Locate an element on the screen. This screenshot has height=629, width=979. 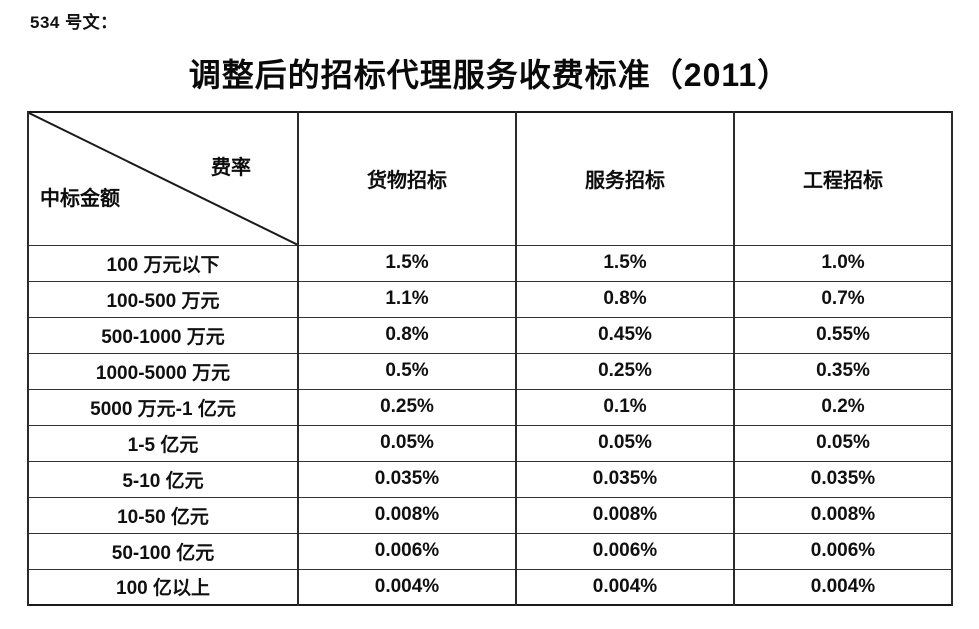
table-row: 5000 万元-1 亿元 0.25% 0.1% 0.2% is located at coordinates (490, 407).